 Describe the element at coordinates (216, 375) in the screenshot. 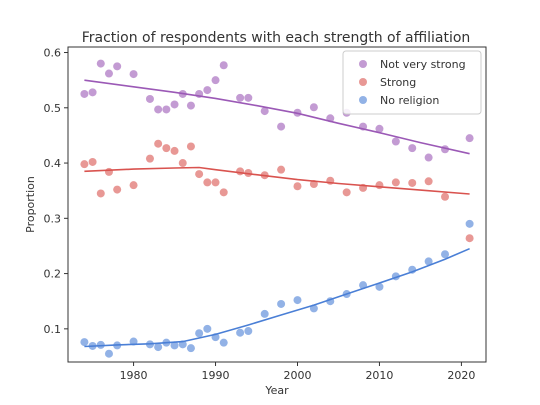

I see `x-tick-label: 1990` at that location.